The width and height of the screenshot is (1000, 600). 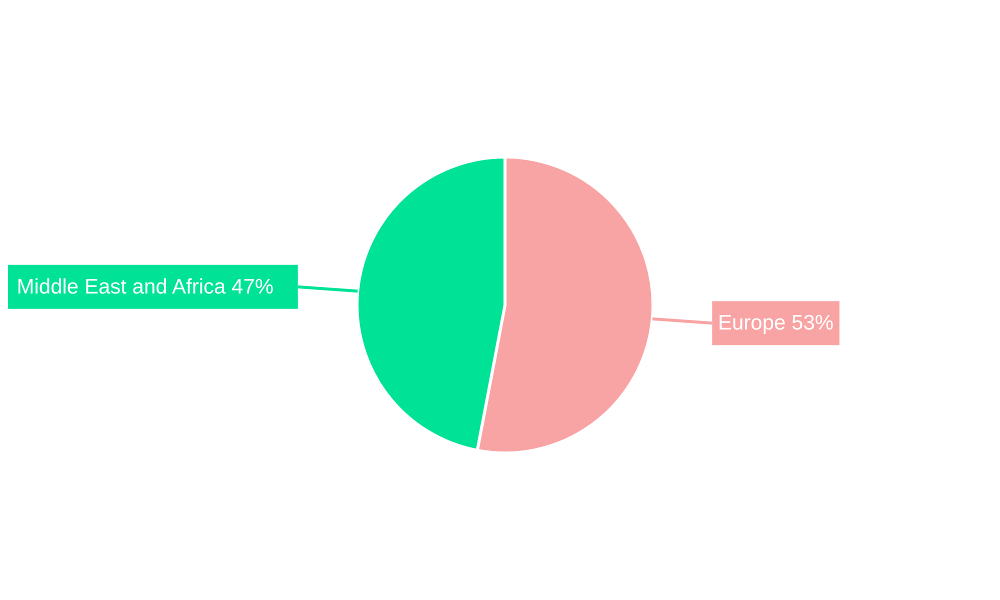 What do you see at coordinates (776, 323) in the screenshot?
I see `slice-label: Europe 53%` at bounding box center [776, 323].